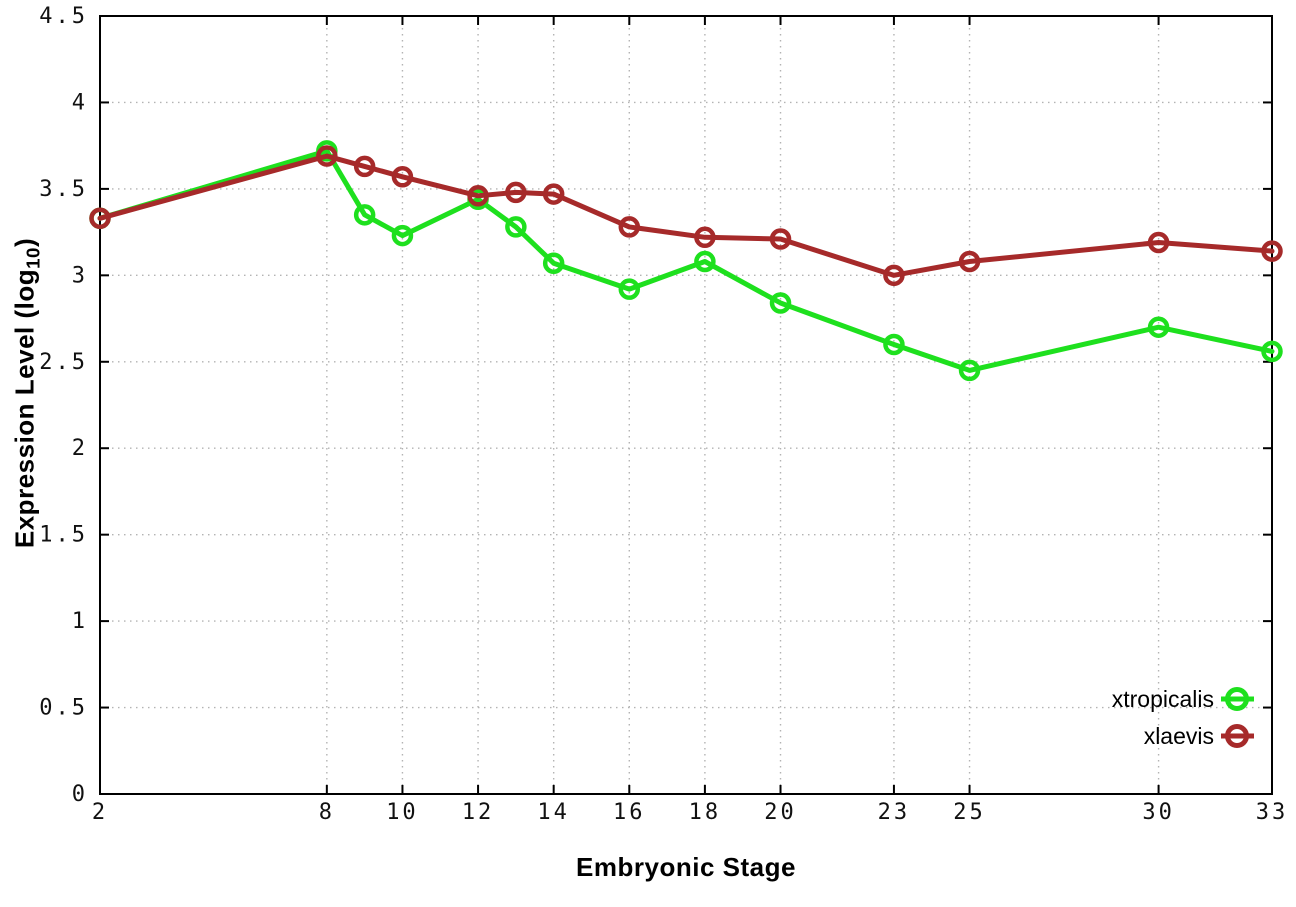 Image resolution: width=1296 pixels, height=907 pixels. I want to click on y-tick-label: 3.5, so click(63, 189).